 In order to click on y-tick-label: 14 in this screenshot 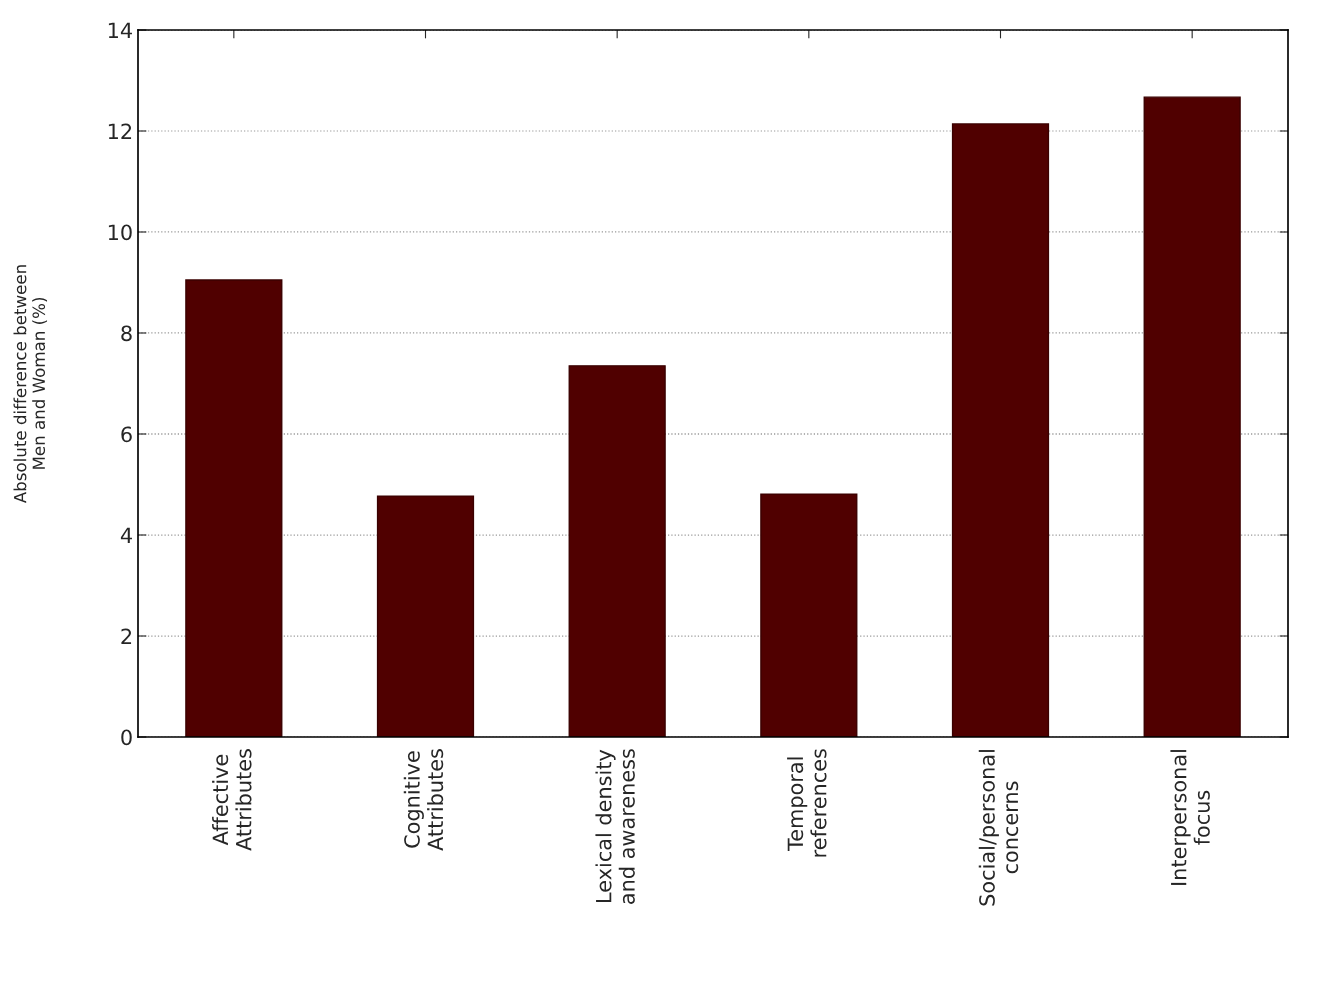, I will do `click(120, 30)`.